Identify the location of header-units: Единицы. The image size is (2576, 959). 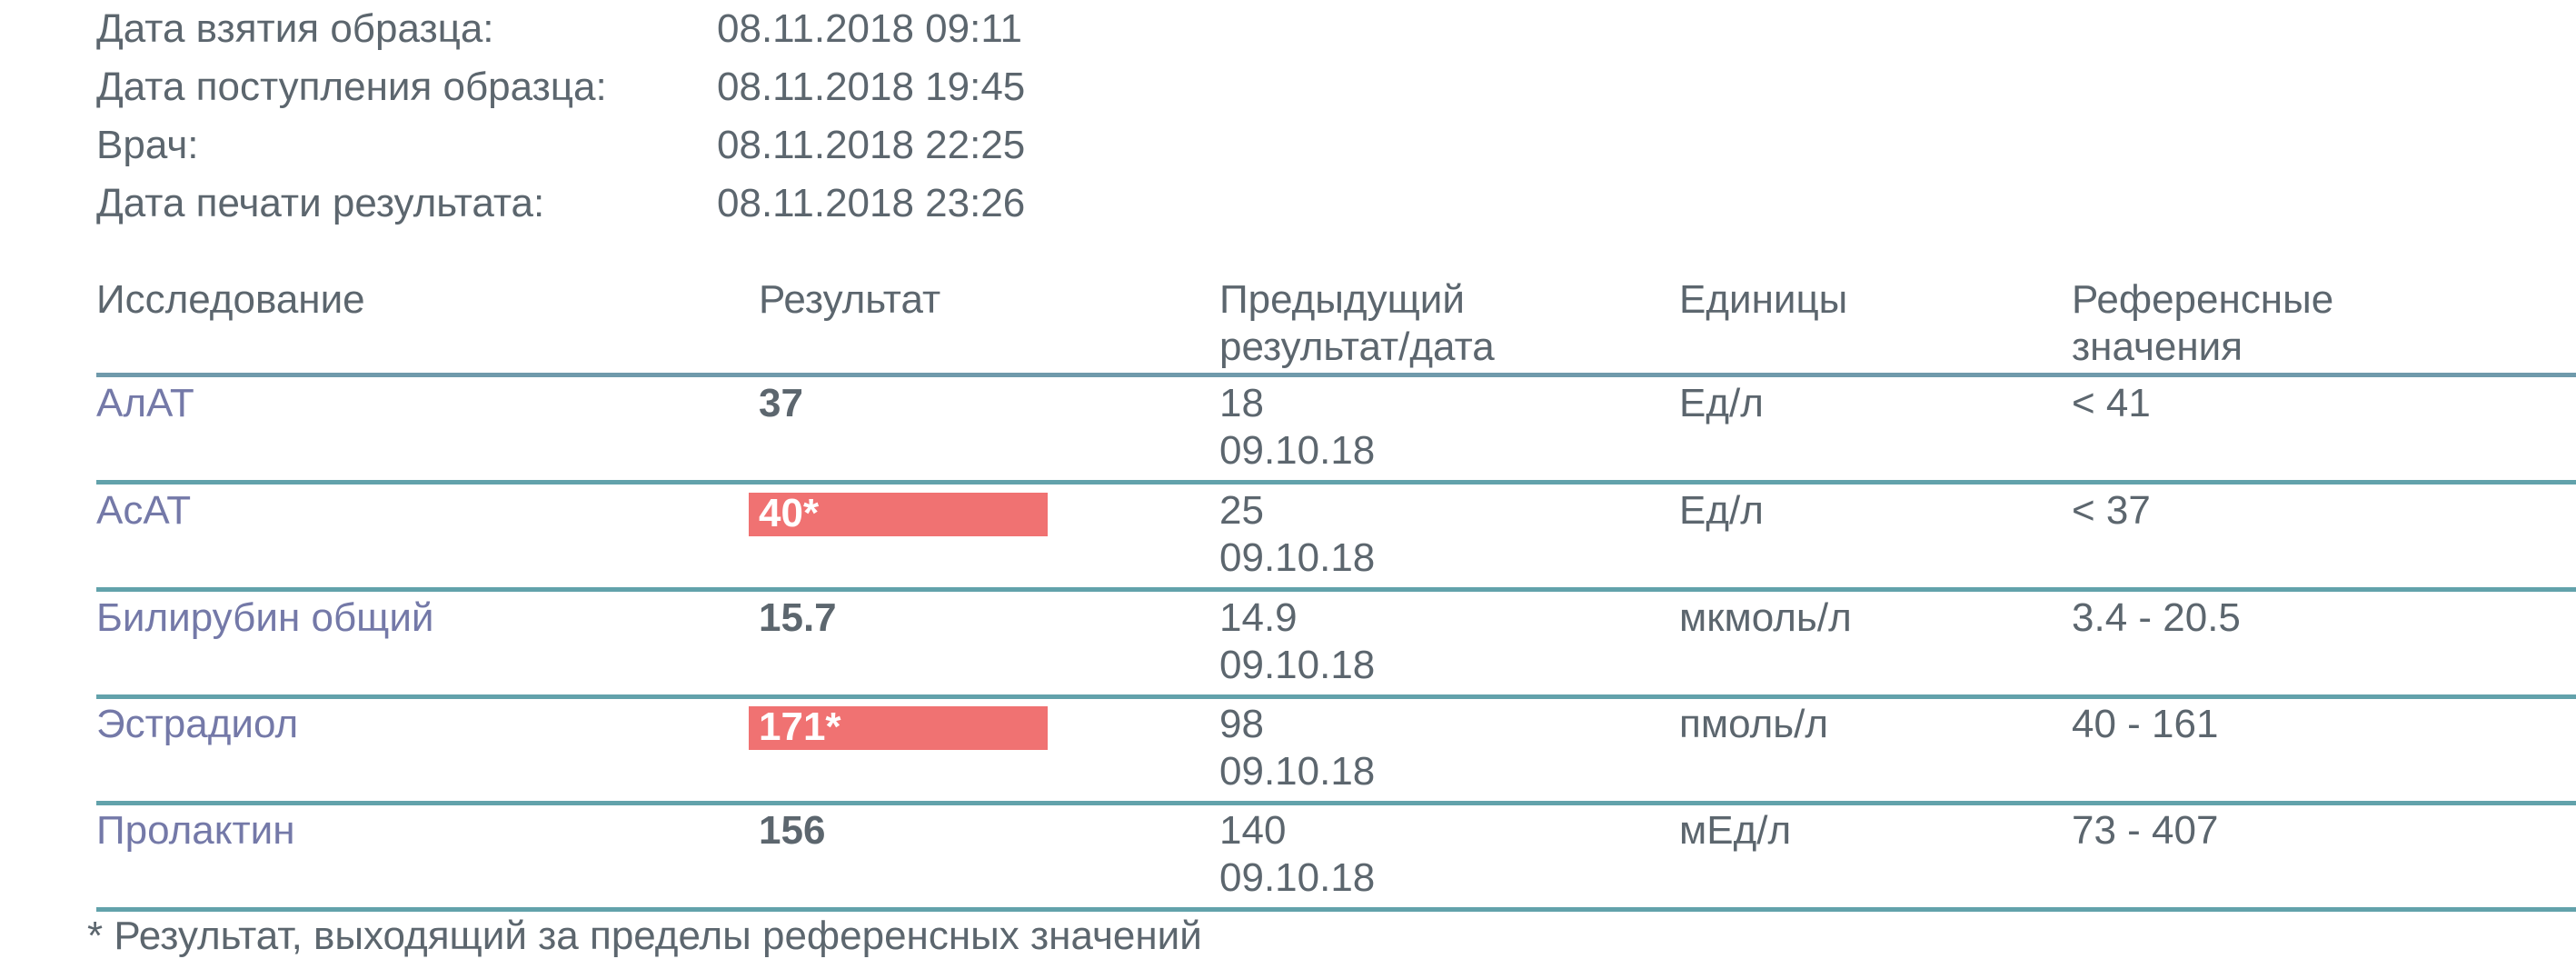
(1763, 299).